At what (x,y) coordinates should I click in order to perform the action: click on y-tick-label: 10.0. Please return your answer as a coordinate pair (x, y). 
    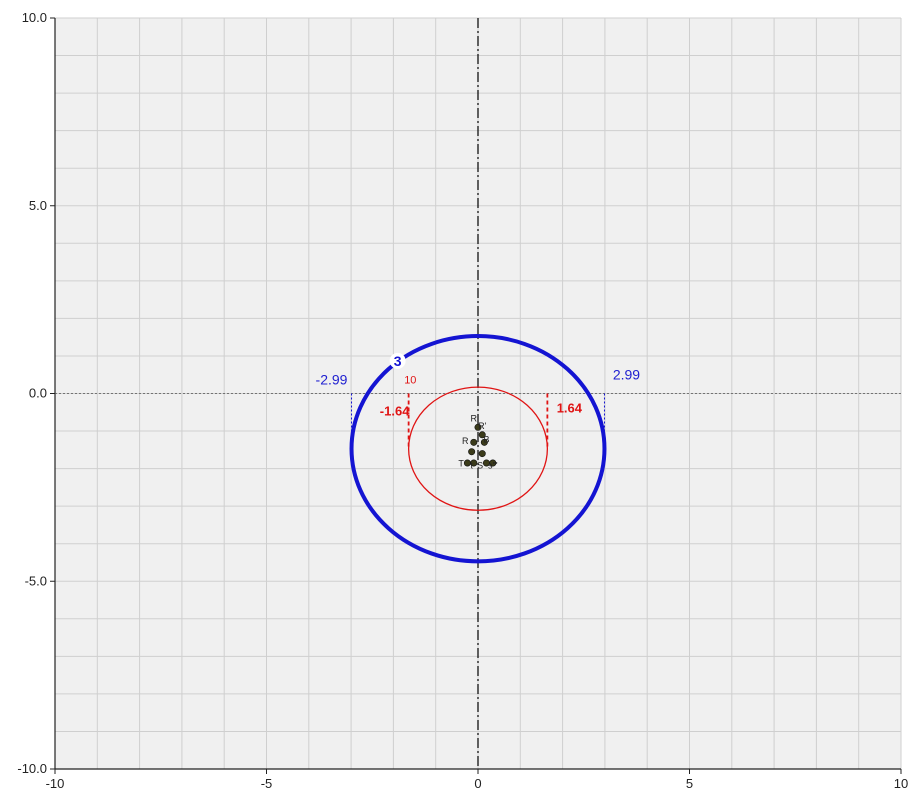
    Looking at the image, I should click on (34, 17).